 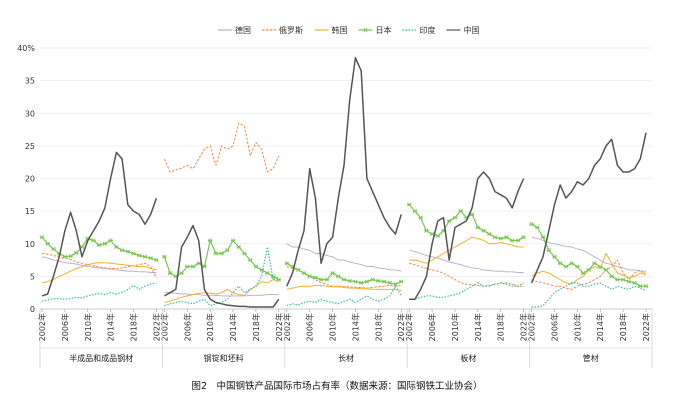 I want to click on legend-marker, so click(x=365, y=30).